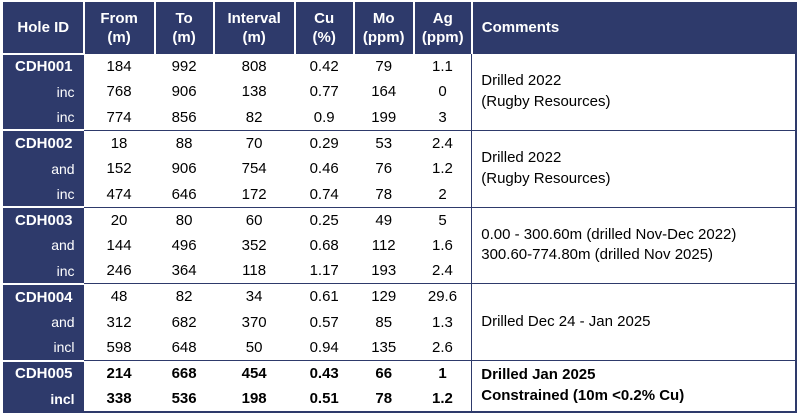 Image resolution: width=800 pixels, height=415 pixels. Describe the element at coordinates (324, 18) in the screenshot. I see `column-title: Cu` at that location.